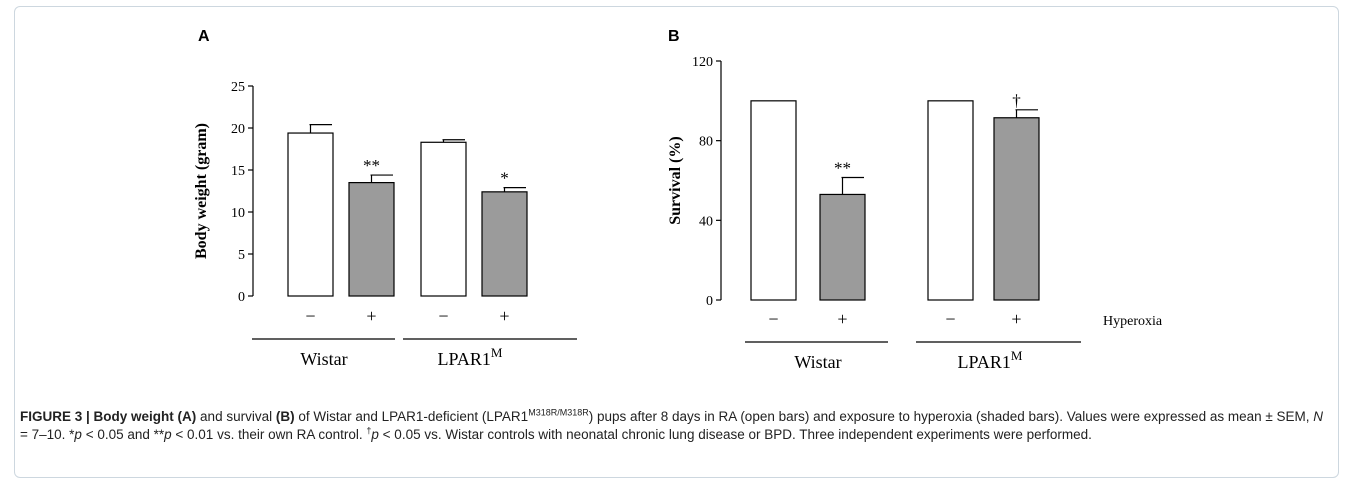 This screenshot has width=1357, height=488. I want to click on caption-text-2: of Wistar and LPAR1-deficient (LPAR1, so click(411, 416).